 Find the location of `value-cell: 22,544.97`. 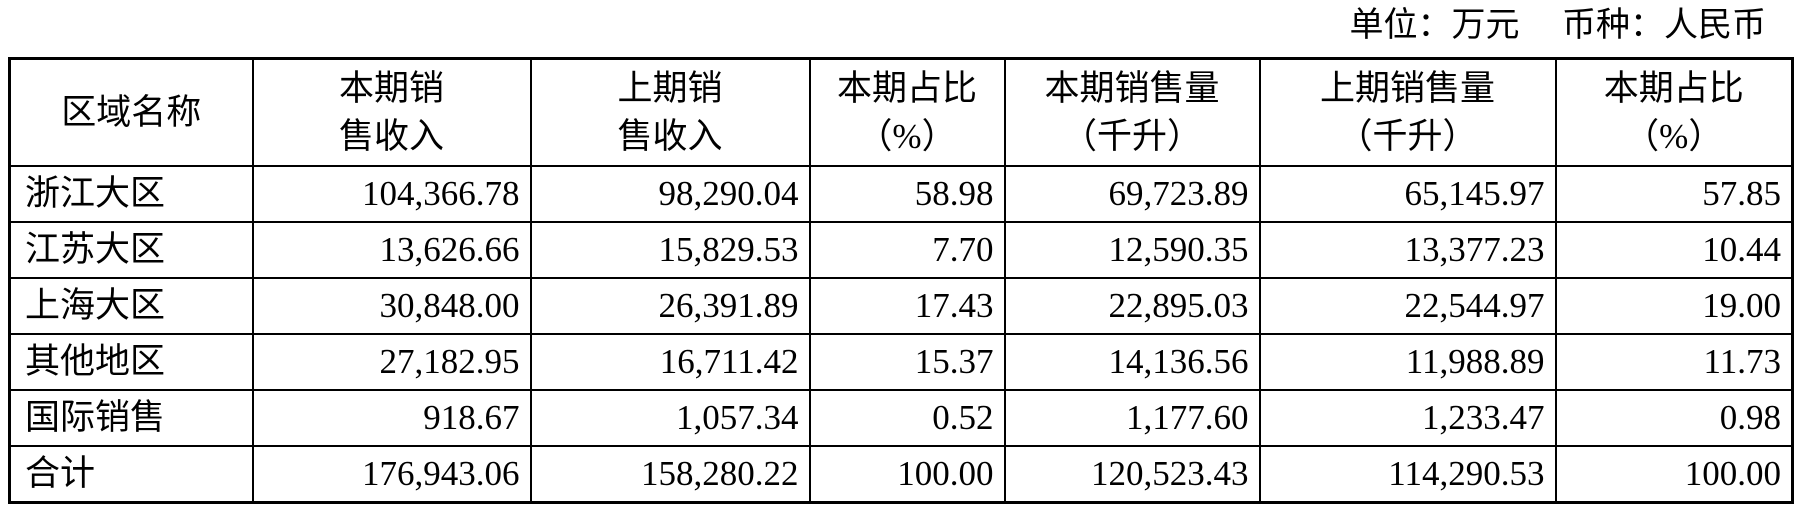

value-cell: 22,544.97 is located at coordinates (1407, 306).